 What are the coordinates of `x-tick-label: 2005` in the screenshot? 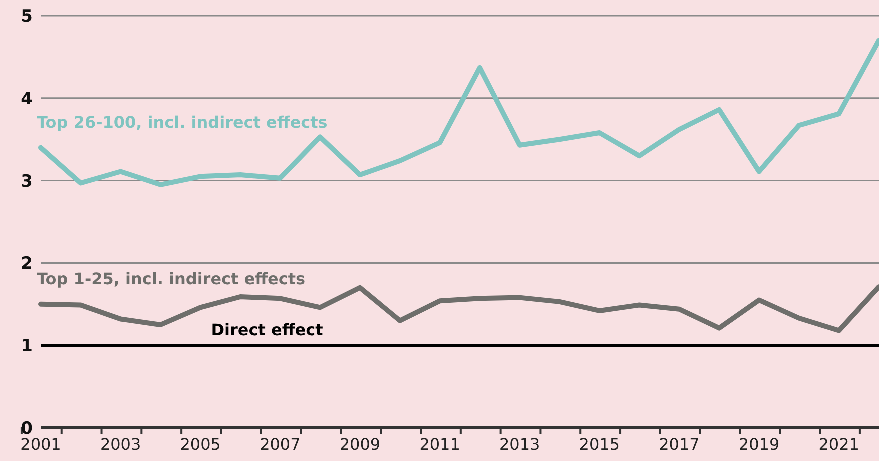 It's located at (200, 444).